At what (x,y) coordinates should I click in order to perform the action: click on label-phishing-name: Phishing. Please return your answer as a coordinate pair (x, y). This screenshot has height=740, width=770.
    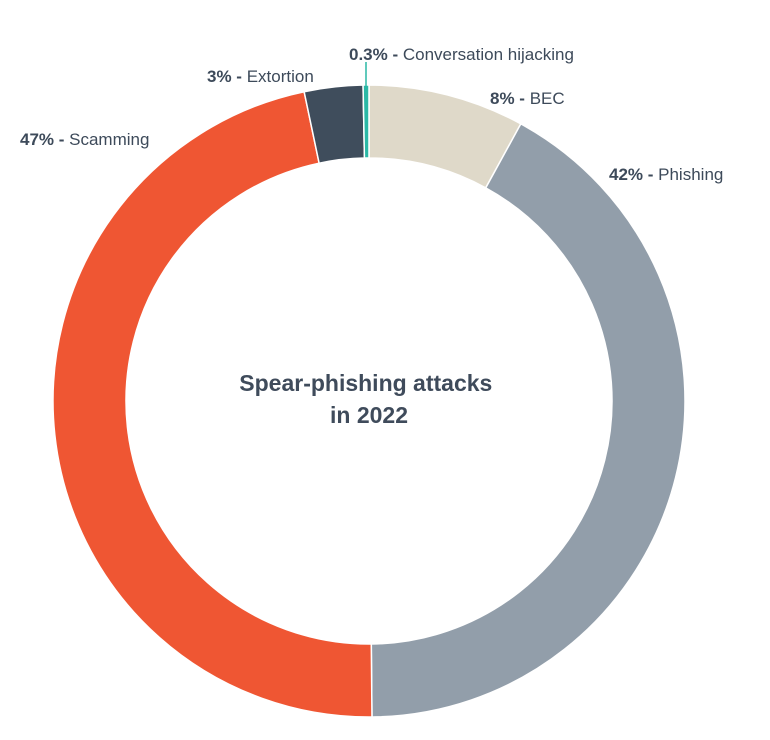
    Looking at the image, I should click on (690, 174).